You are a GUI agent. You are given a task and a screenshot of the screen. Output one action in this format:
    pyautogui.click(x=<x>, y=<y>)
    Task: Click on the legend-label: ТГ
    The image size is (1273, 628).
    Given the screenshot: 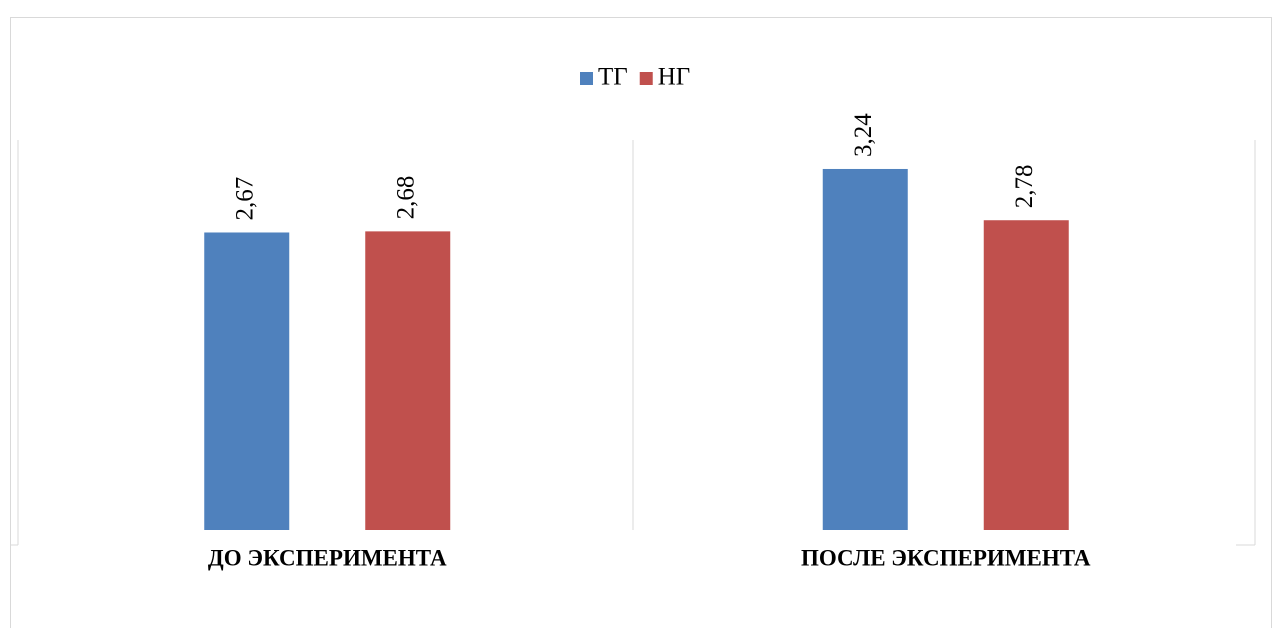 What is the action you would take?
    pyautogui.click(x=613, y=77)
    